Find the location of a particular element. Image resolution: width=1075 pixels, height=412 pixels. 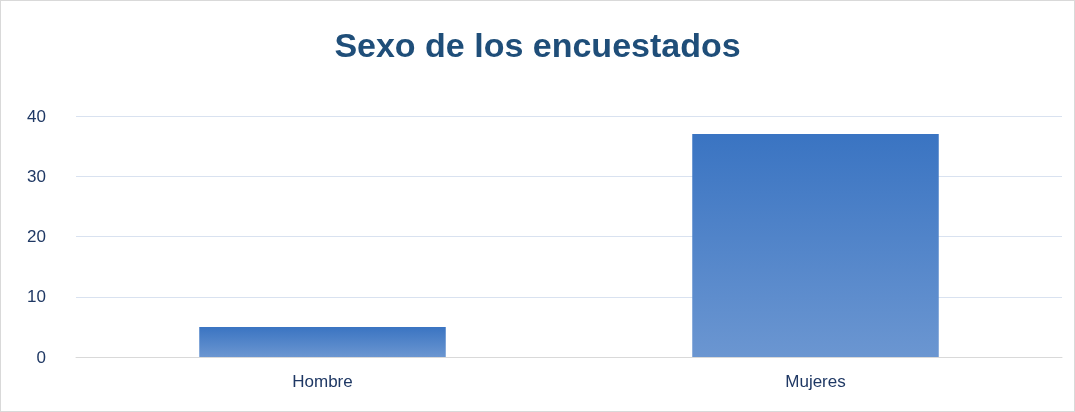

y-tick-label: 10 is located at coordinates (36, 297).